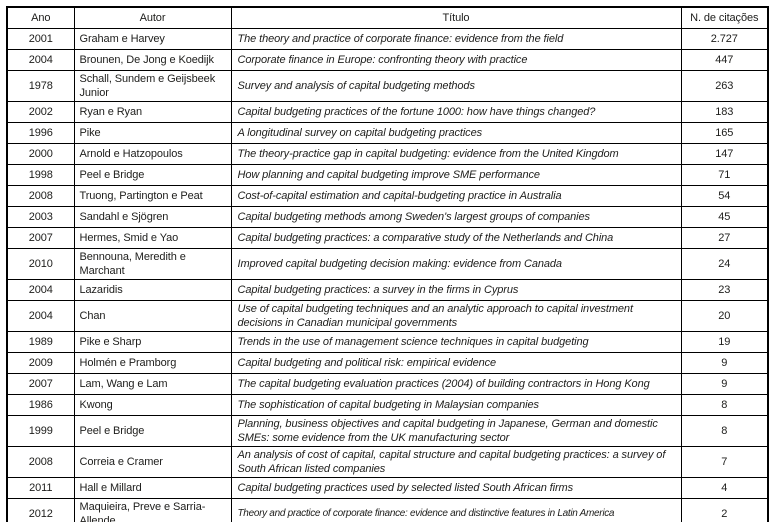  I want to click on author-cell: Maquieira, Preve e Sarria-Allende, so click(152, 510).